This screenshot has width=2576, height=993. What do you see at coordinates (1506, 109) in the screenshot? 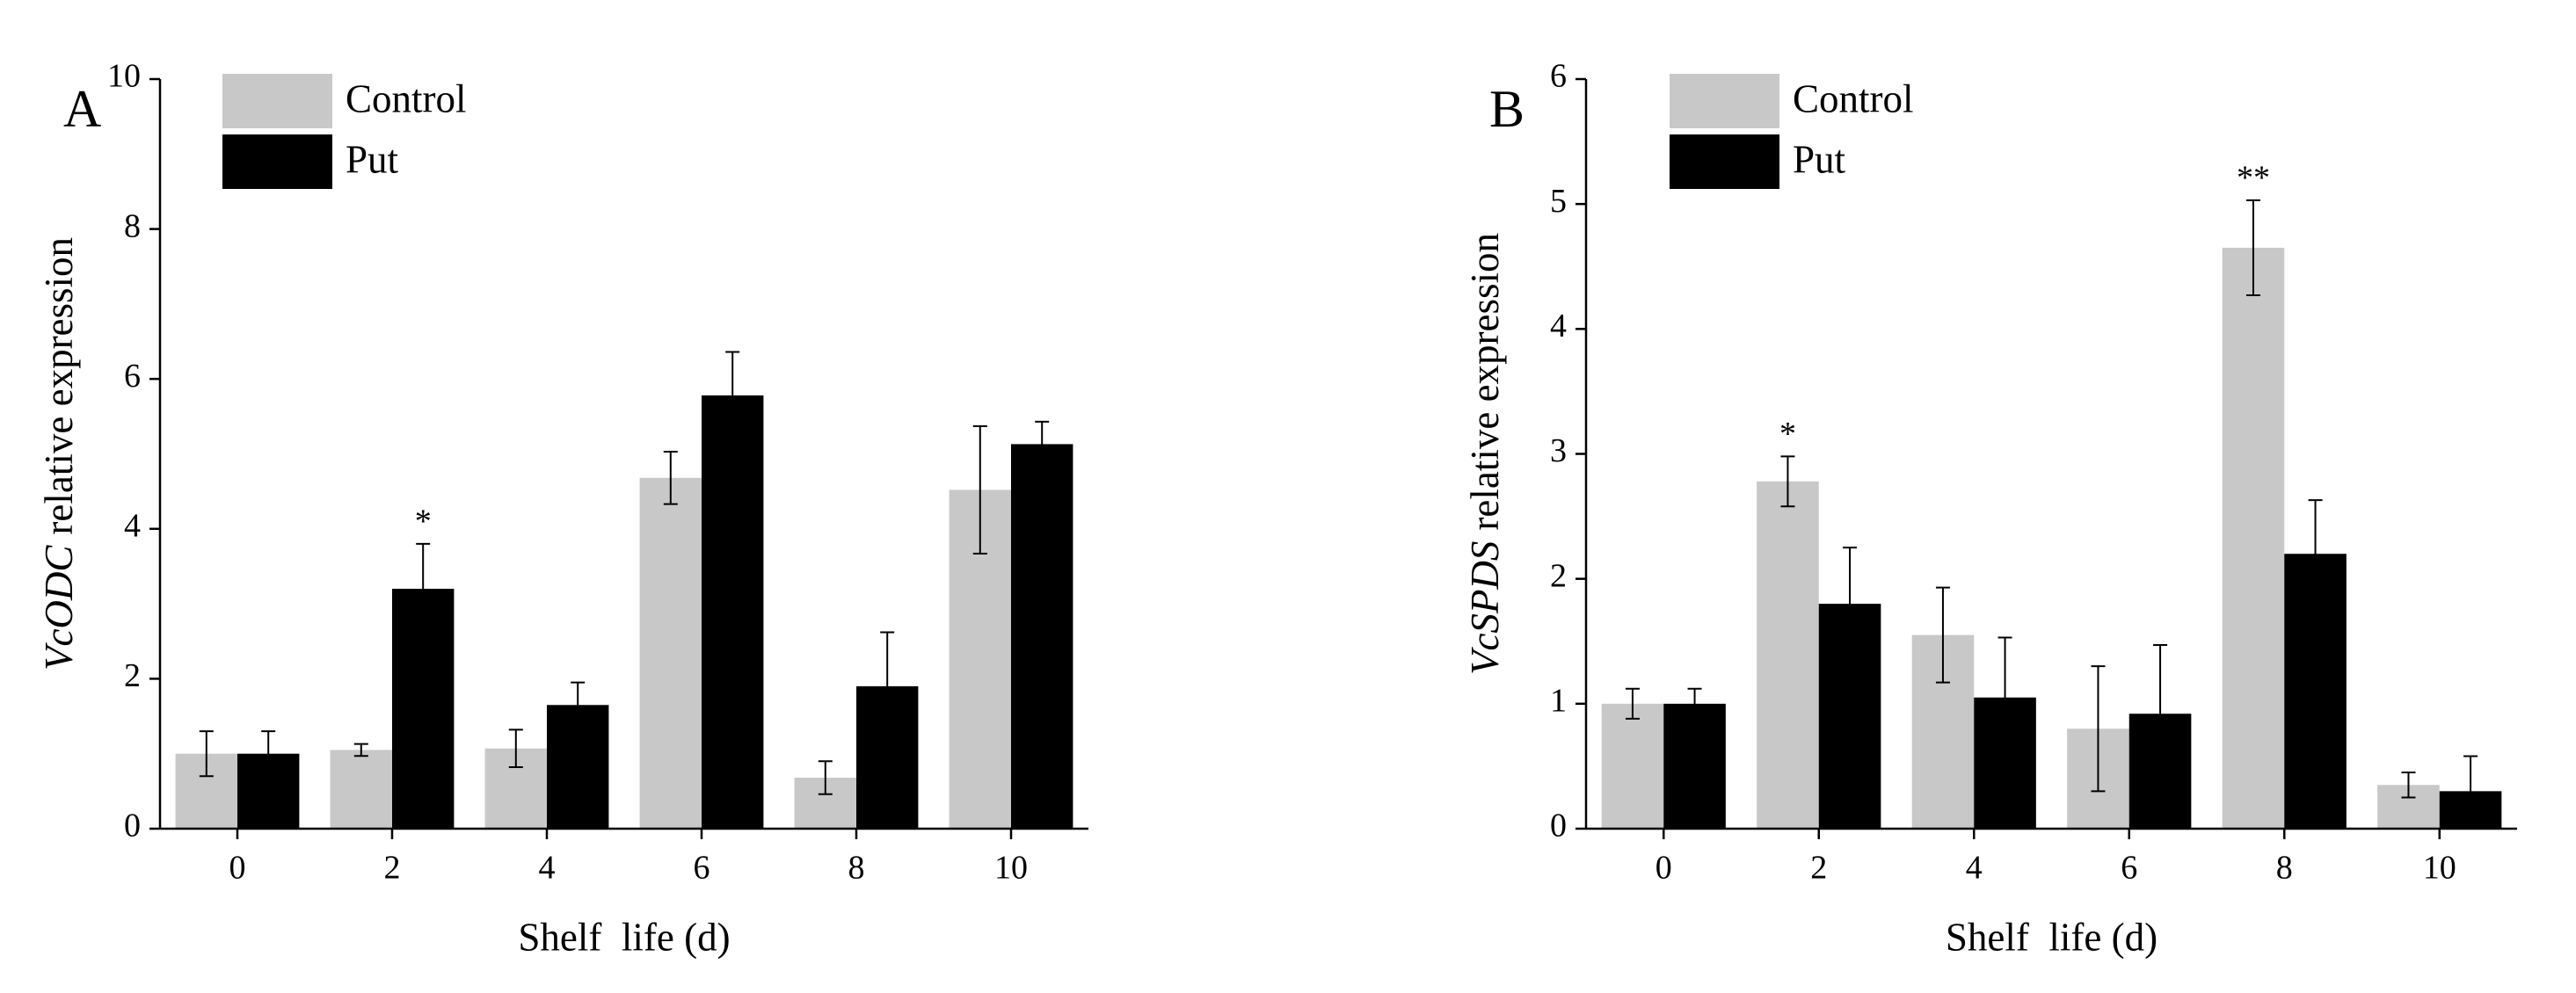
I see `panel-label: B` at bounding box center [1506, 109].